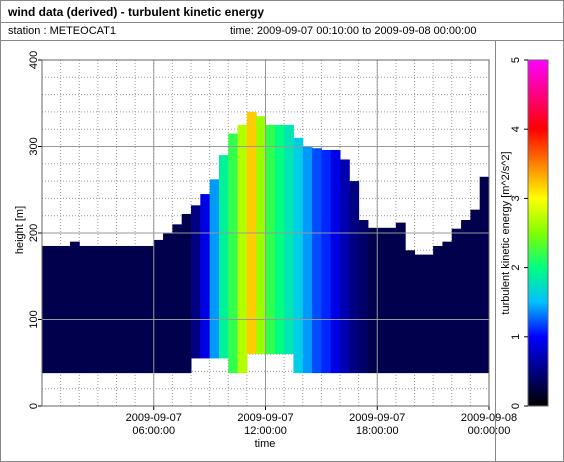 This screenshot has height=462, width=564. What do you see at coordinates (20, 230) in the screenshot?
I see `y-axis-label: height [m]` at bounding box center [20, 230].